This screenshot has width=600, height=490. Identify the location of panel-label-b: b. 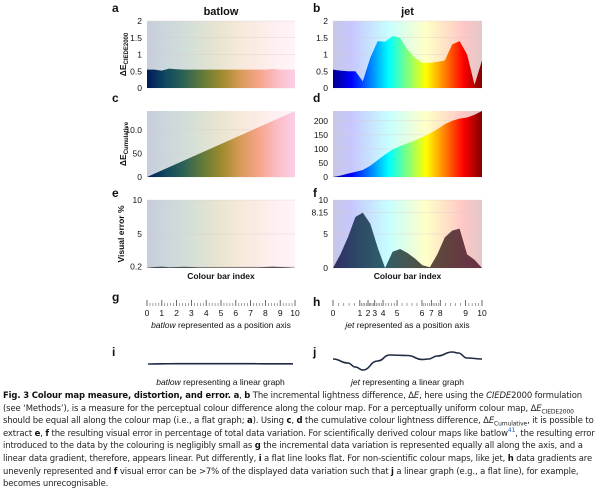
(316, 8).